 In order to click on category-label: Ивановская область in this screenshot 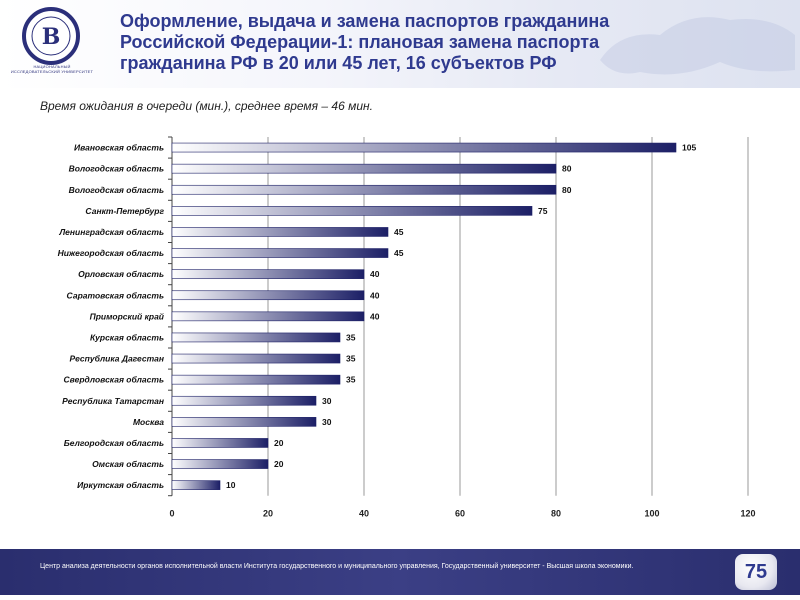, I will do `click(119, 148)`.